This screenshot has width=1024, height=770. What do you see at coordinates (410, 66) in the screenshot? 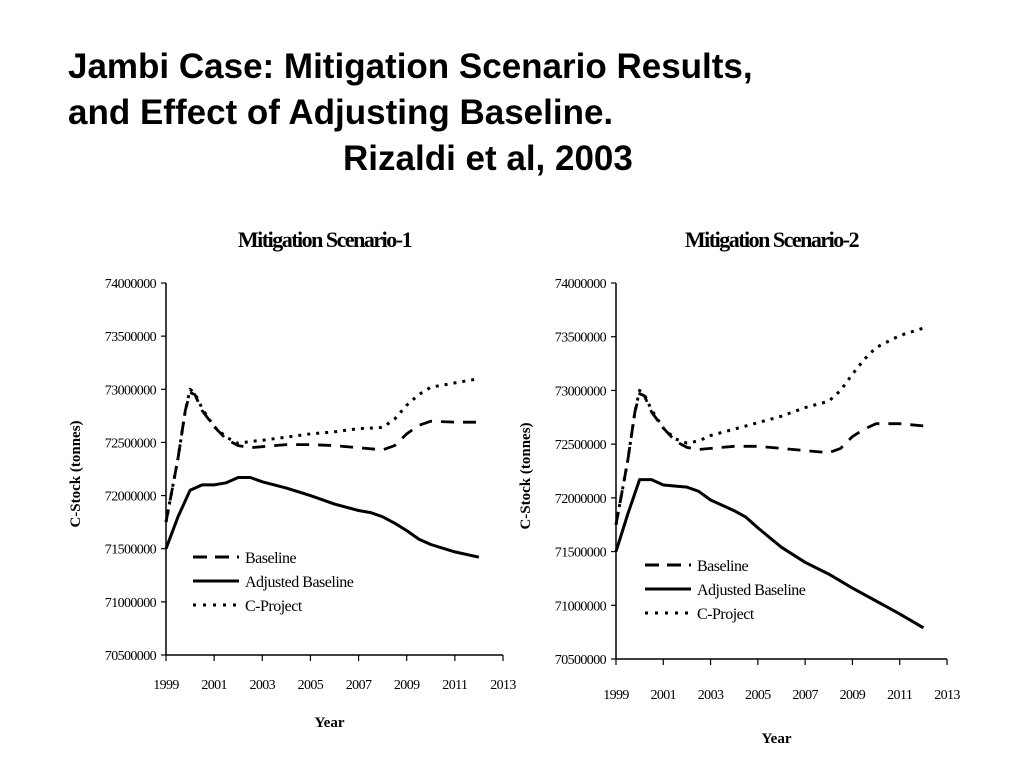
I see `slide-title-line-1: Jambi Case: Mitigation Scenario Results,` at bounding box center [410, 66].